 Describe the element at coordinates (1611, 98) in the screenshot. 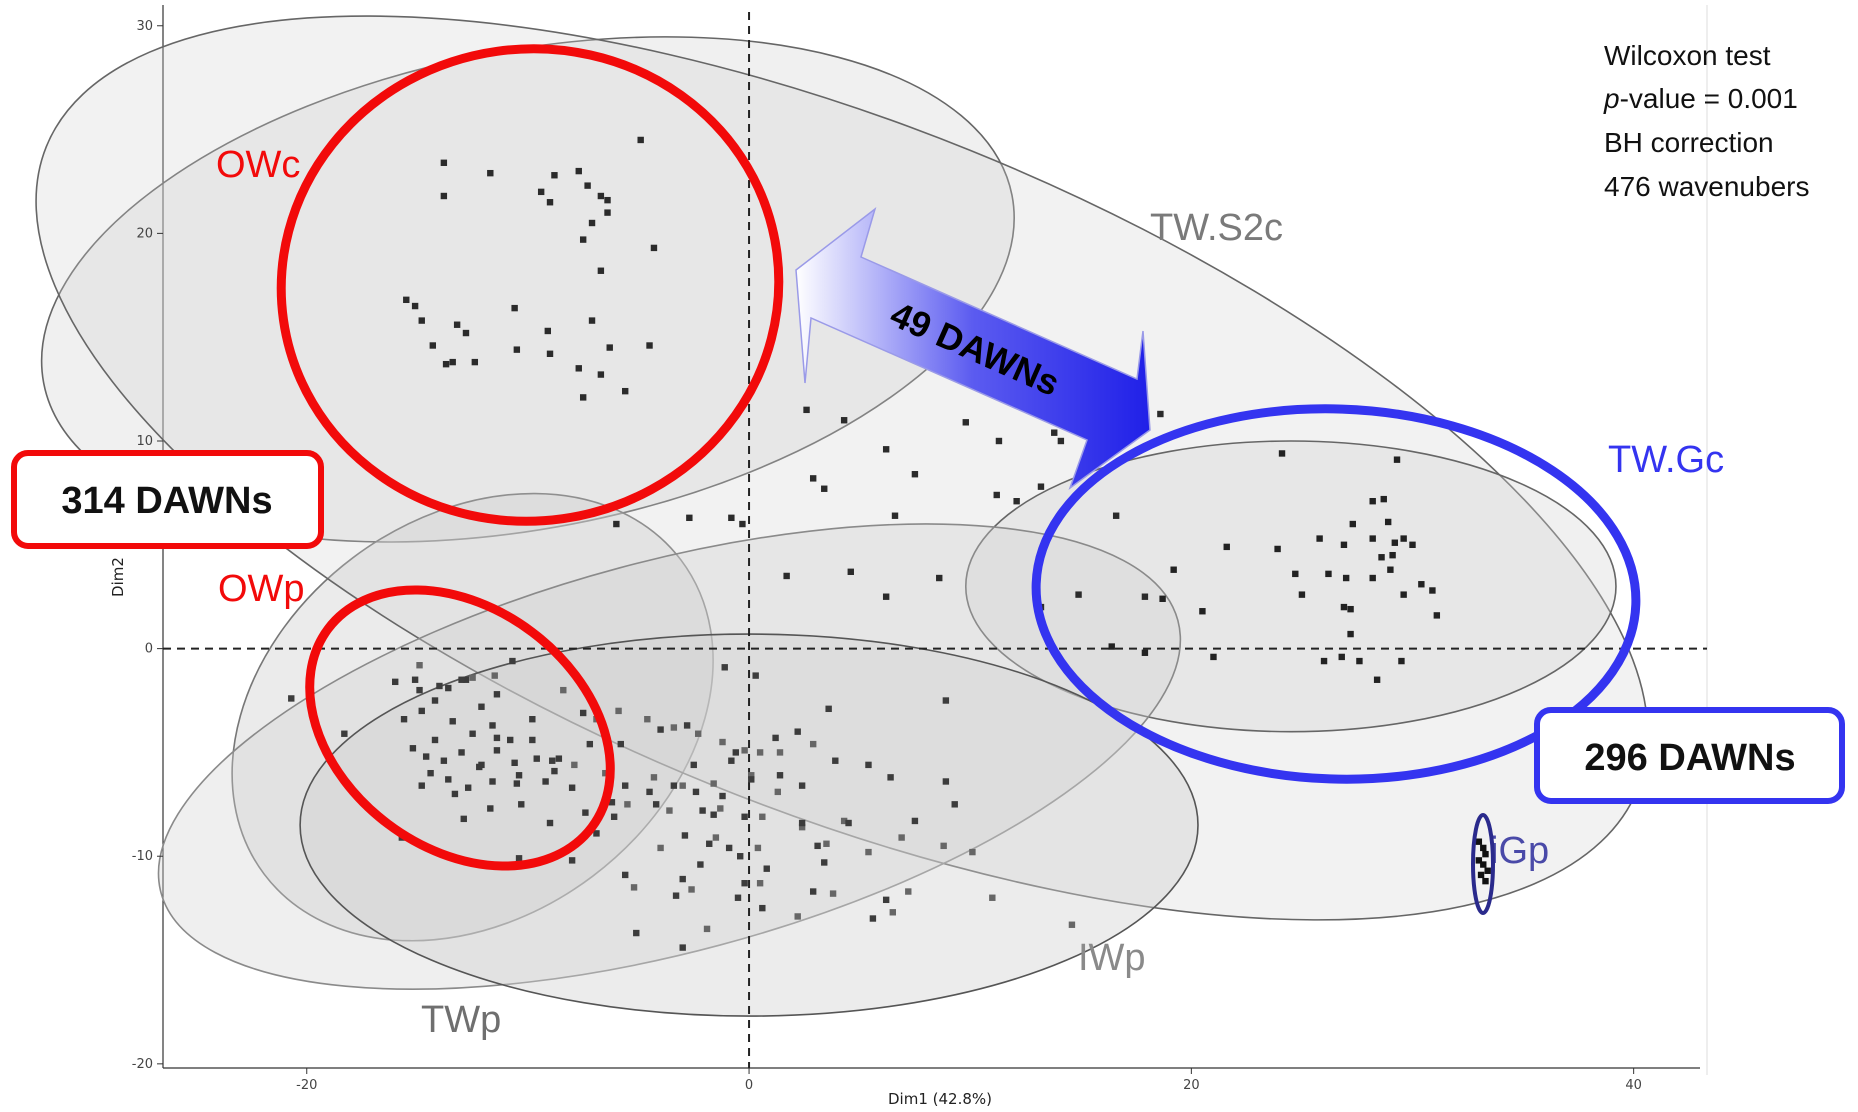

I see `stats-p-italic: p` at that location.